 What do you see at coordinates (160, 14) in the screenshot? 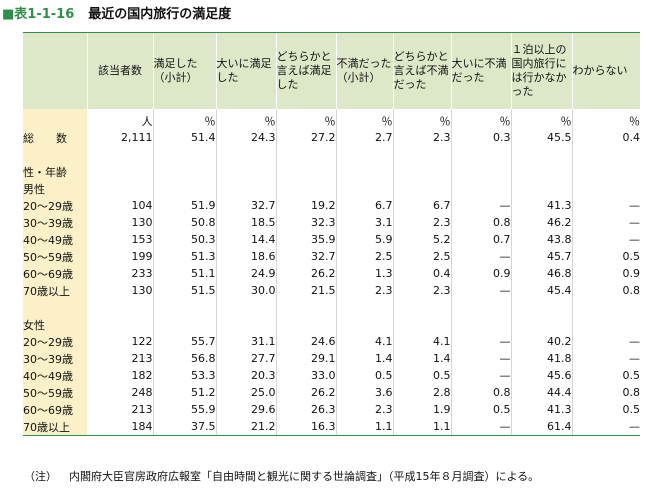
I see `table-title: 最近の国内旅行の満足度` at bounding box center [160, 14].